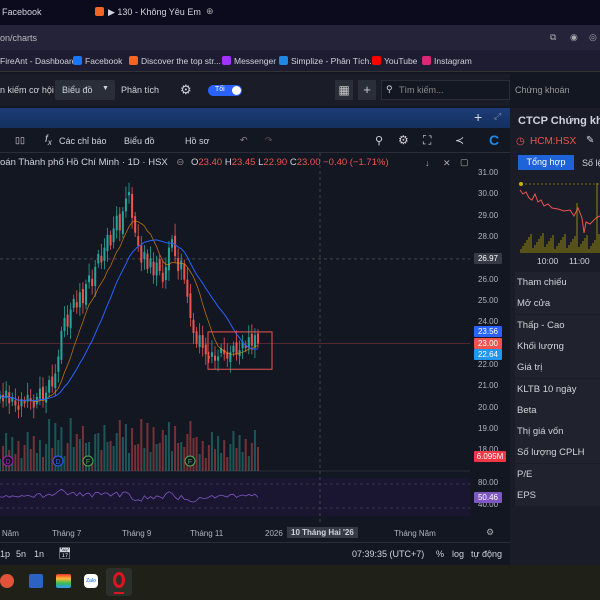 The width and height of the screenshot is (600, 600). What do you see at coordinates (542, 90) in the screenshot?
I see `search-scope: Chứng khoán` at bounding box center [542, 90].